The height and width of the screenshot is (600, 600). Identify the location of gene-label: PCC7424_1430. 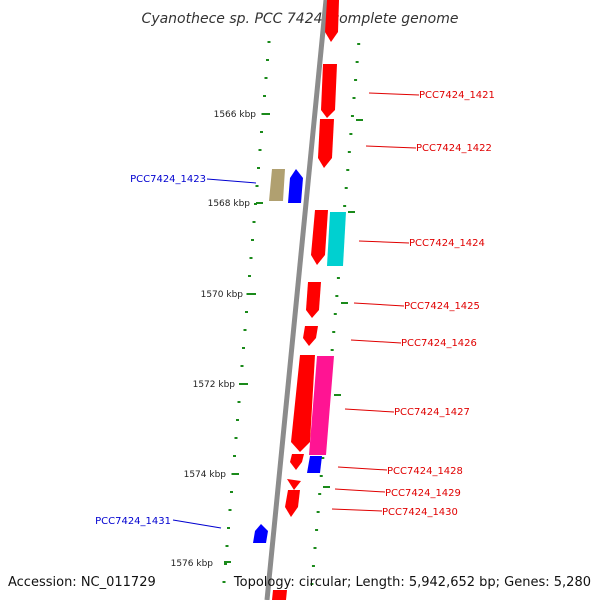
(420, 512).